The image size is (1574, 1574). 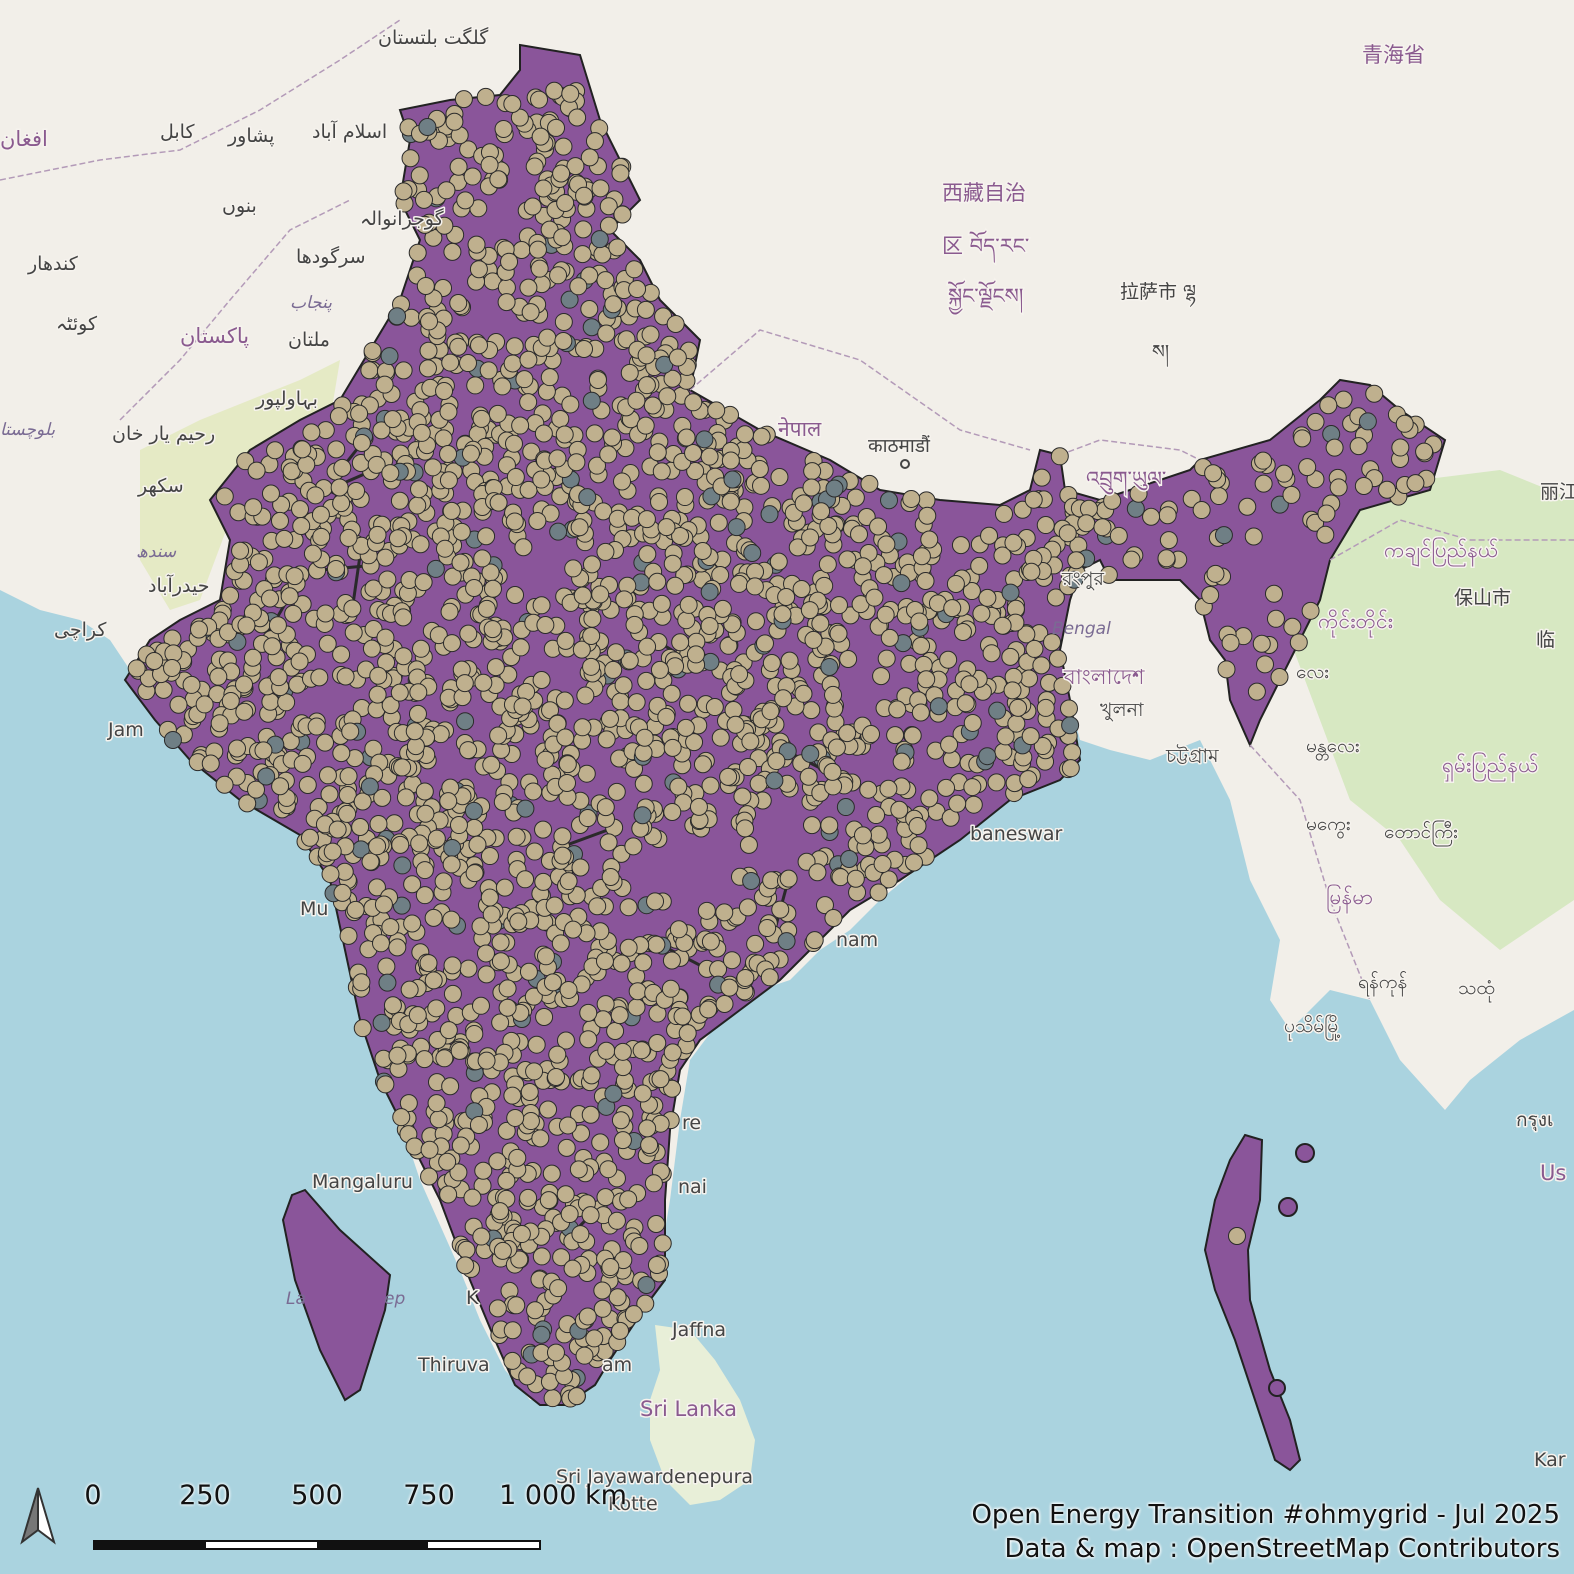 What do you see at coordinates (1081, 629) in the screenshot?
I see `label-bengal: Bengal` at bounding box center [1081, 629].